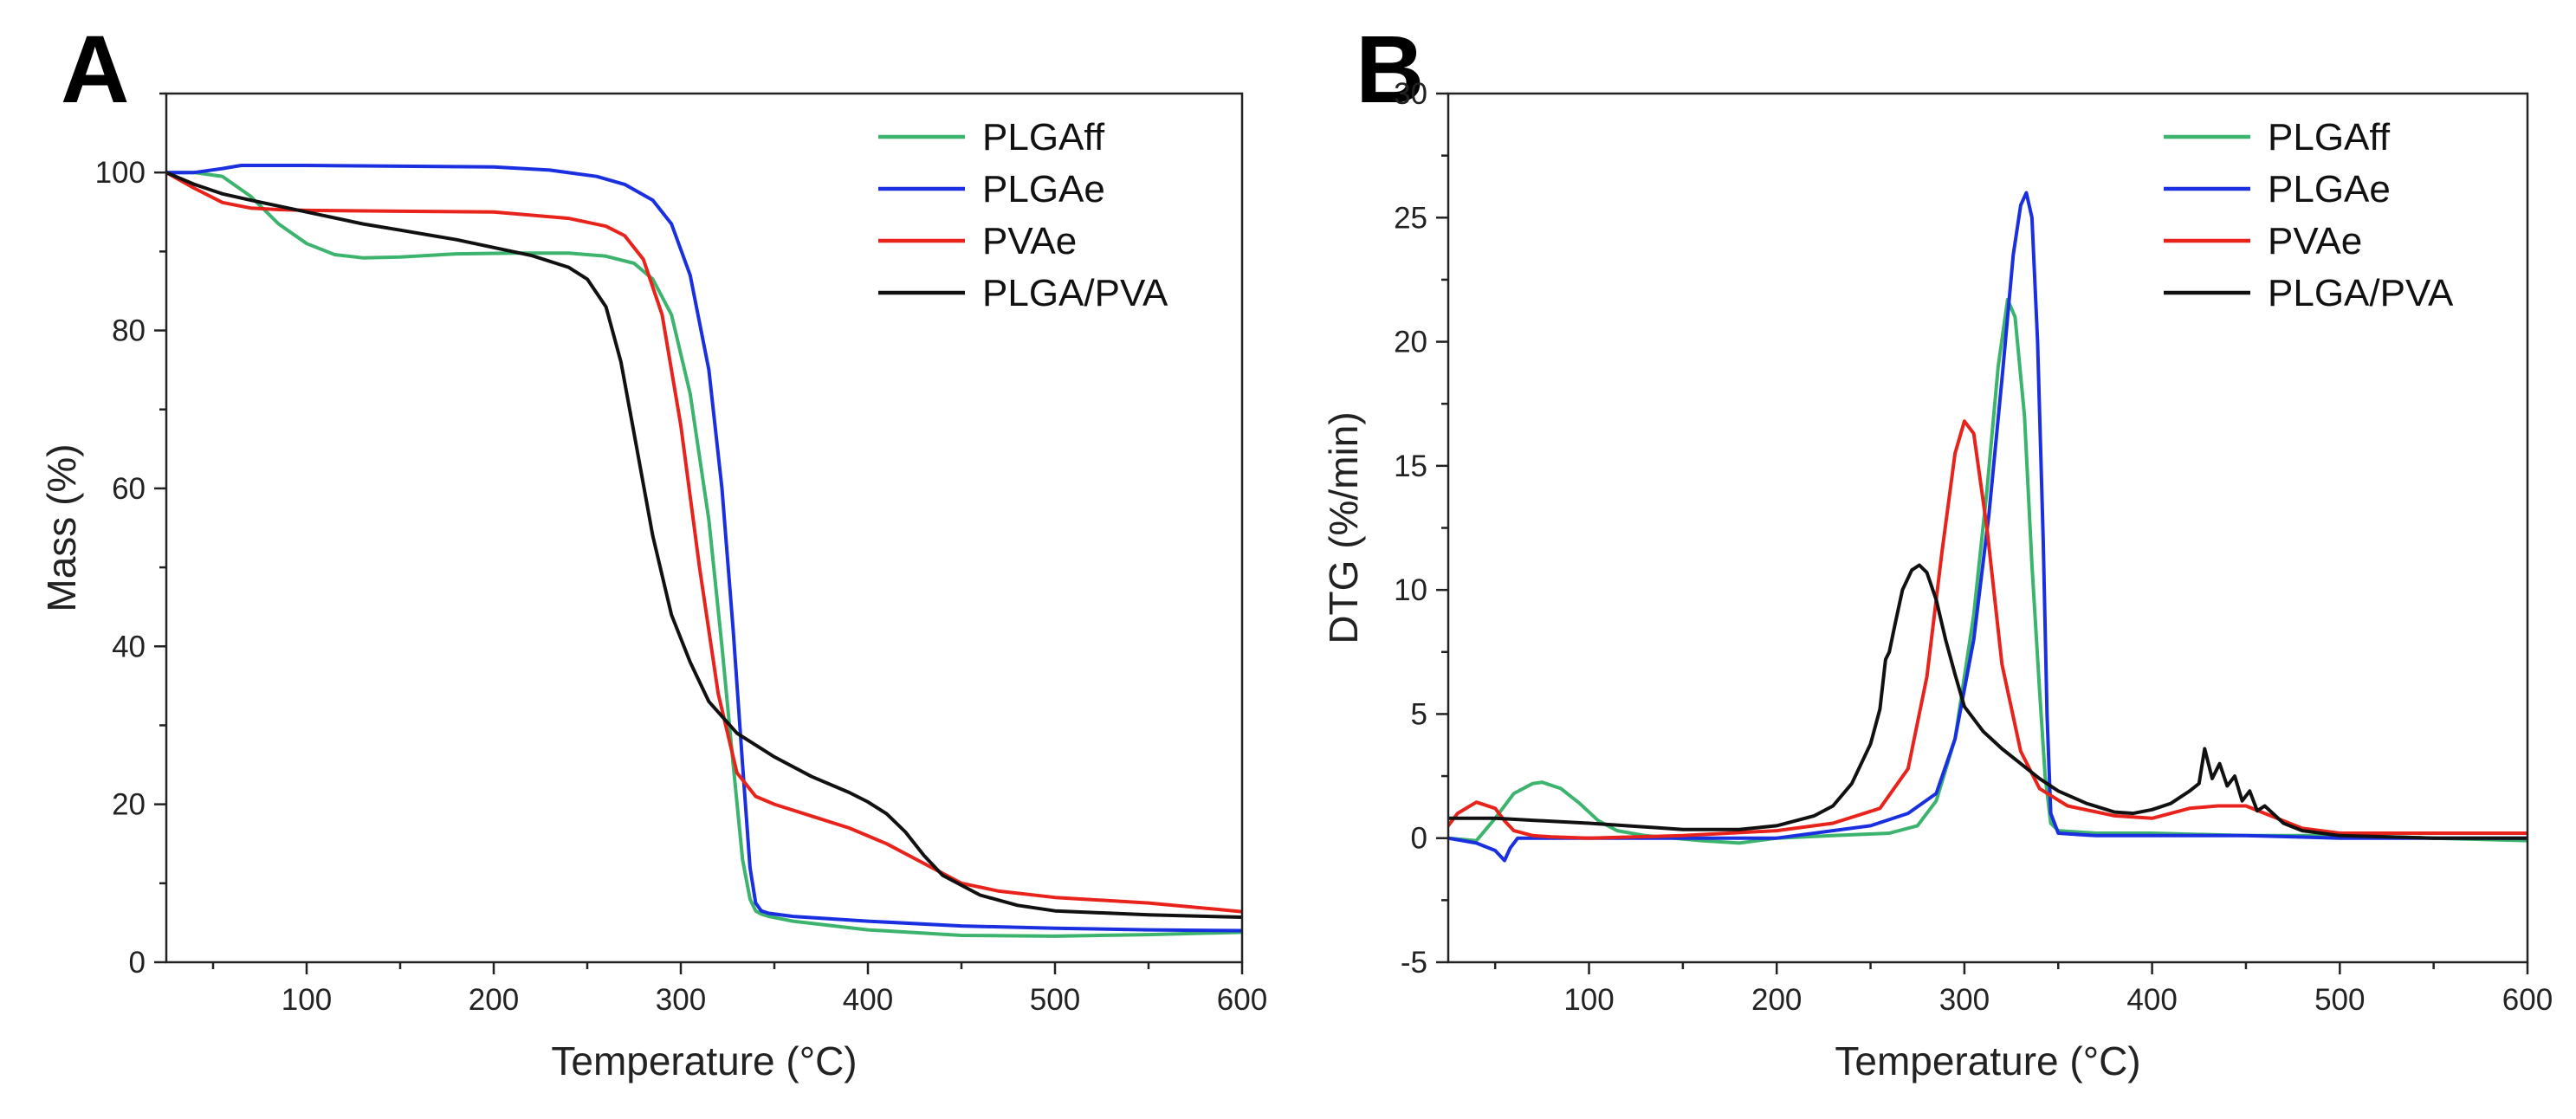 The image size is (2576, 1119). What do you see at coordinates (1987, 701) in the screenshot?
I see `series-line-plga-pva` at bounding box center [1987, 701].